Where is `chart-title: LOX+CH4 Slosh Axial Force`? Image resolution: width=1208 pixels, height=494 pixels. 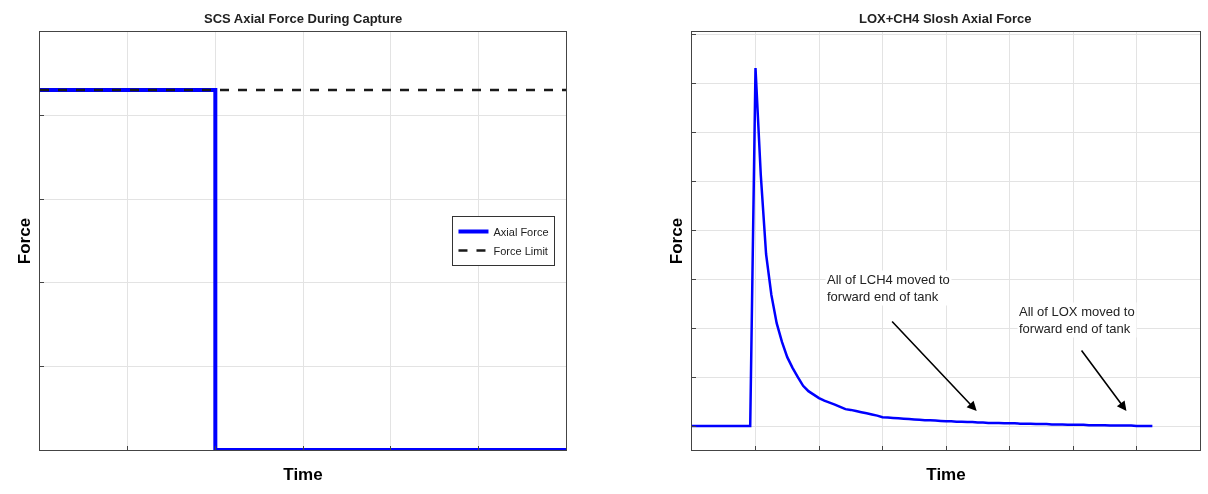
chart-title: LOX+CH4 Slosh Axial Force is located at coordinates (945, 18).